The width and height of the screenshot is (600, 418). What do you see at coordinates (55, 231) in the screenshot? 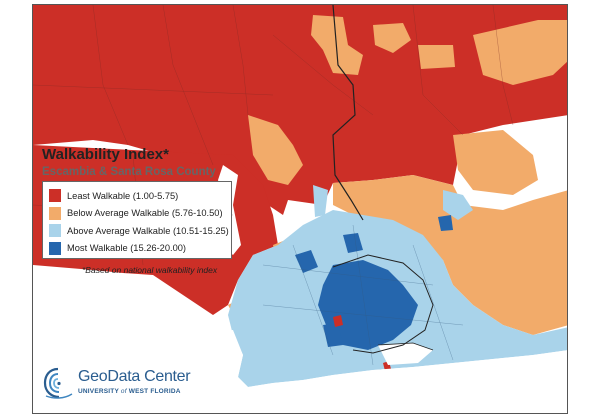
I see `legend-swatch-above` at bounding box center [55, 231].